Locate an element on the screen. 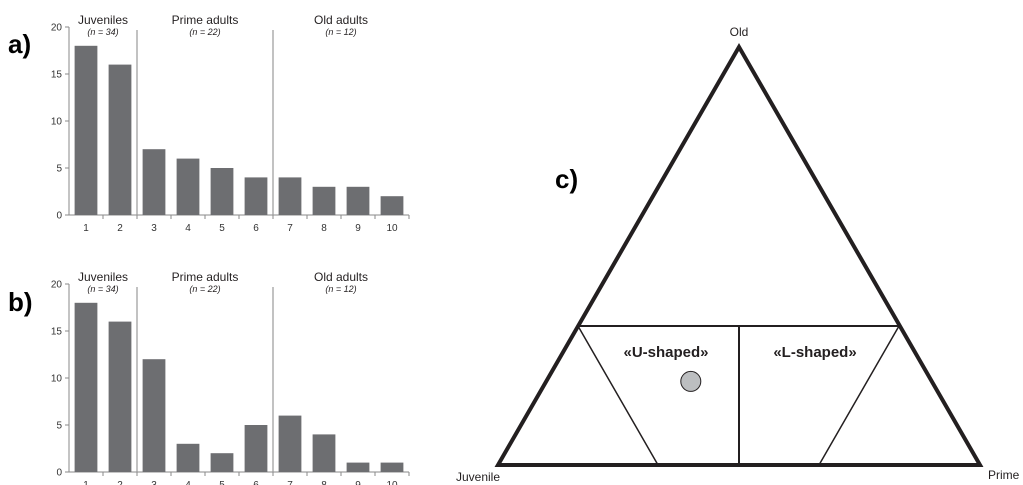 The width and height of the screenshot is (1023, 485). panel-label-b: b) is located at coordinates (20, 302).